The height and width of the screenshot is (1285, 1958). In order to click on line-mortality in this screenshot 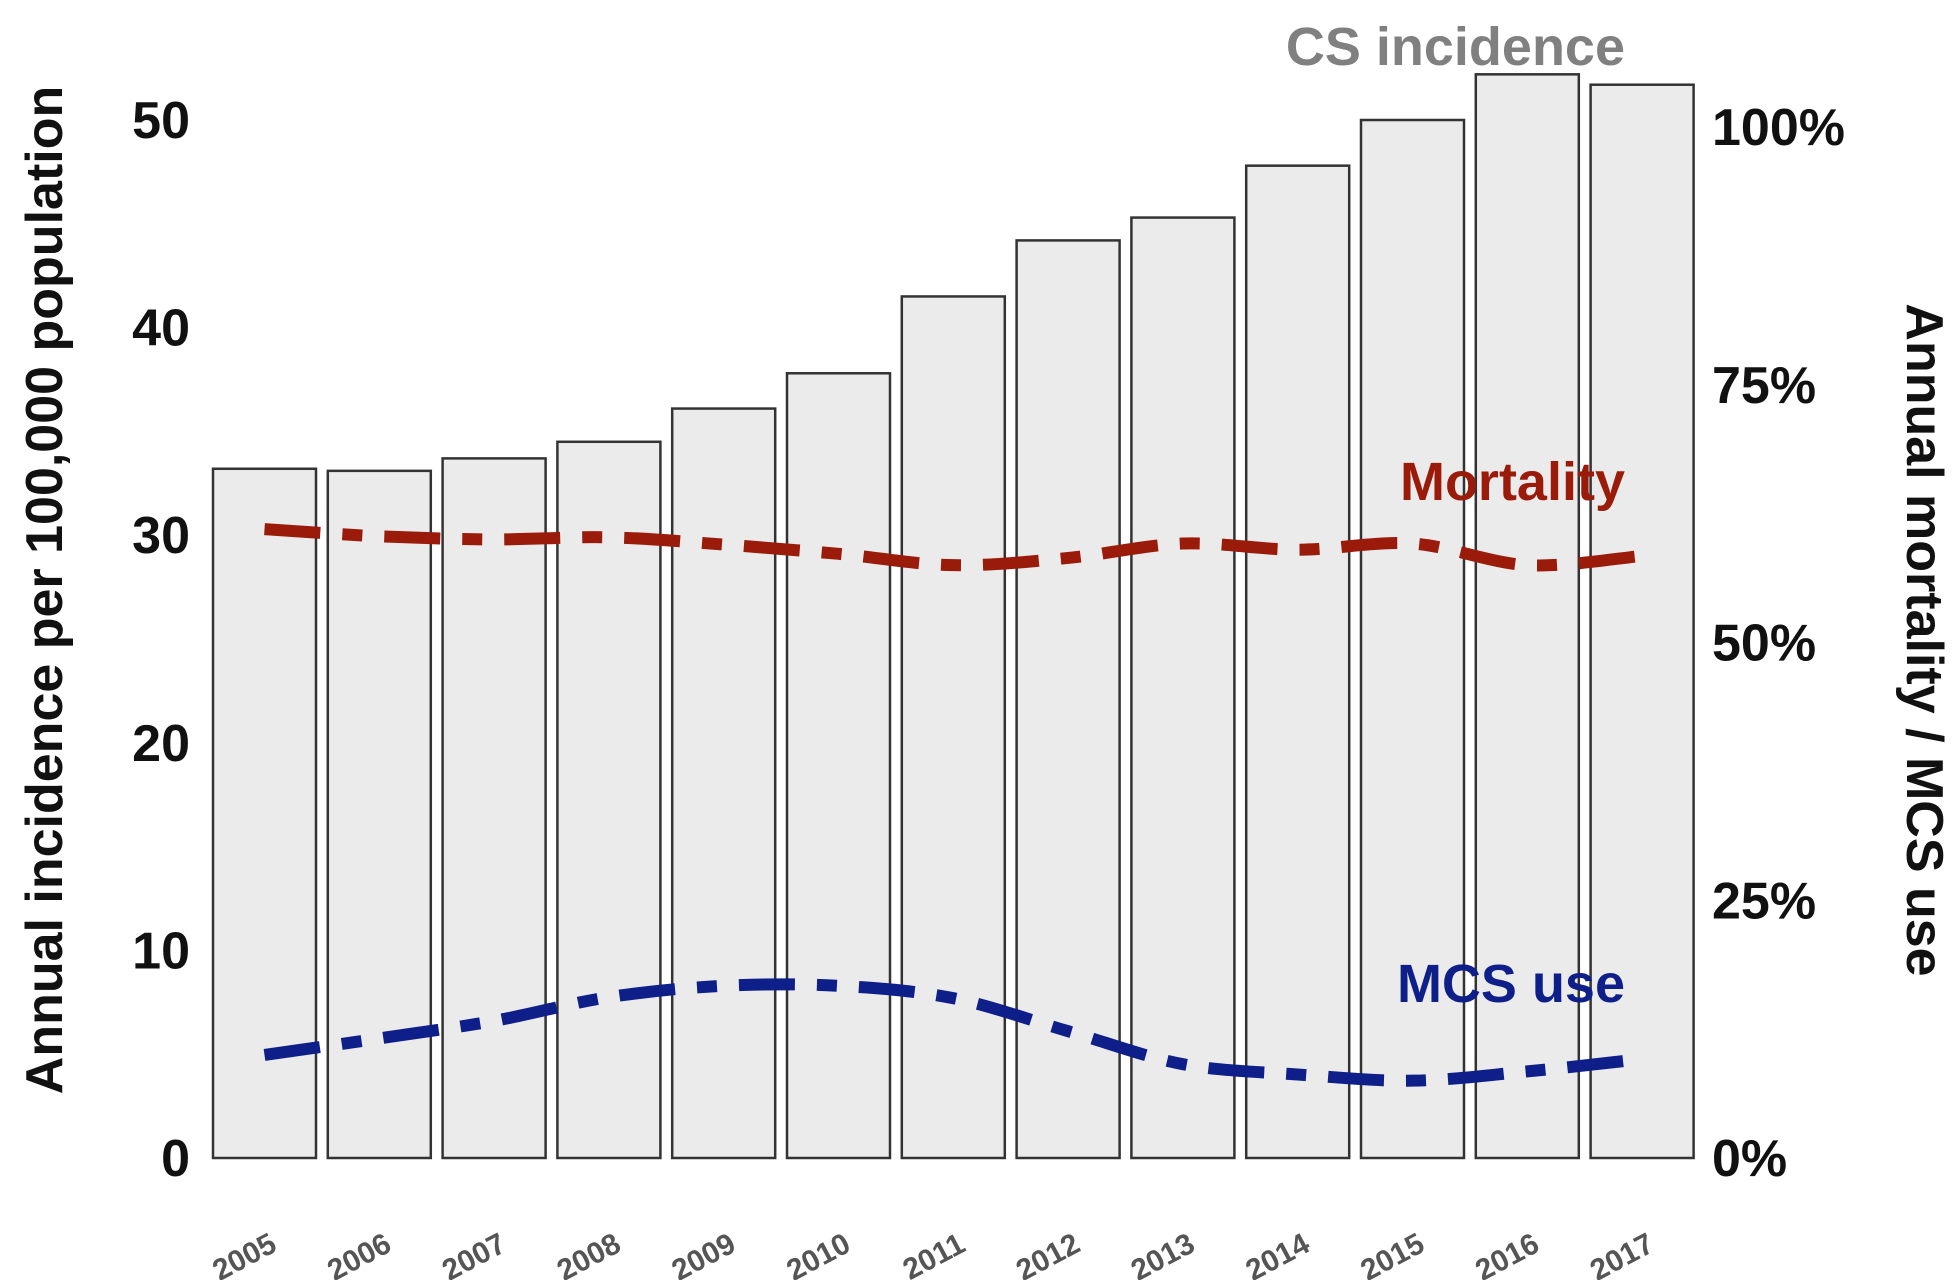, I will do `click(953, 547)`.